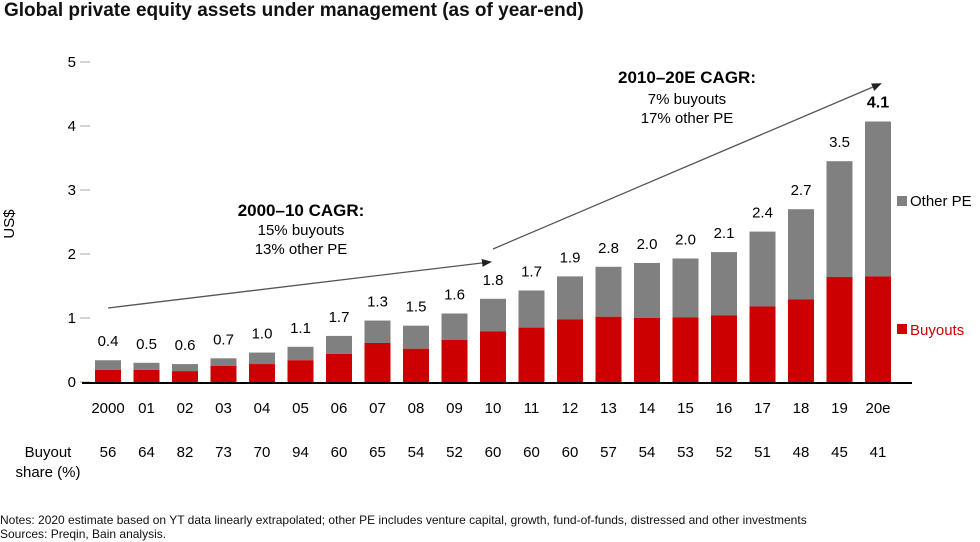 This screenshot has width=980, height=542. Describe the element at coordinates (570, 257) in the screenshot. I see `bar-total-label: 1.9` at that location.